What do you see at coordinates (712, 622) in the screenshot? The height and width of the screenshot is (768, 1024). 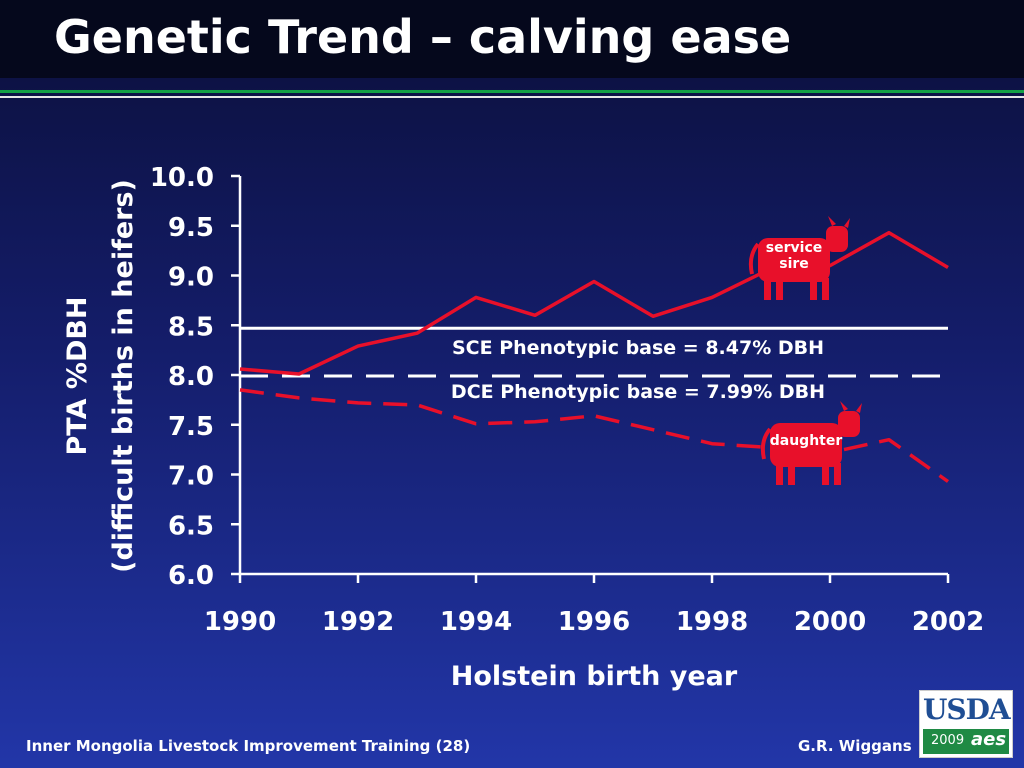 I see `x-tick-label: 1998` at bounding box center [712, 622].